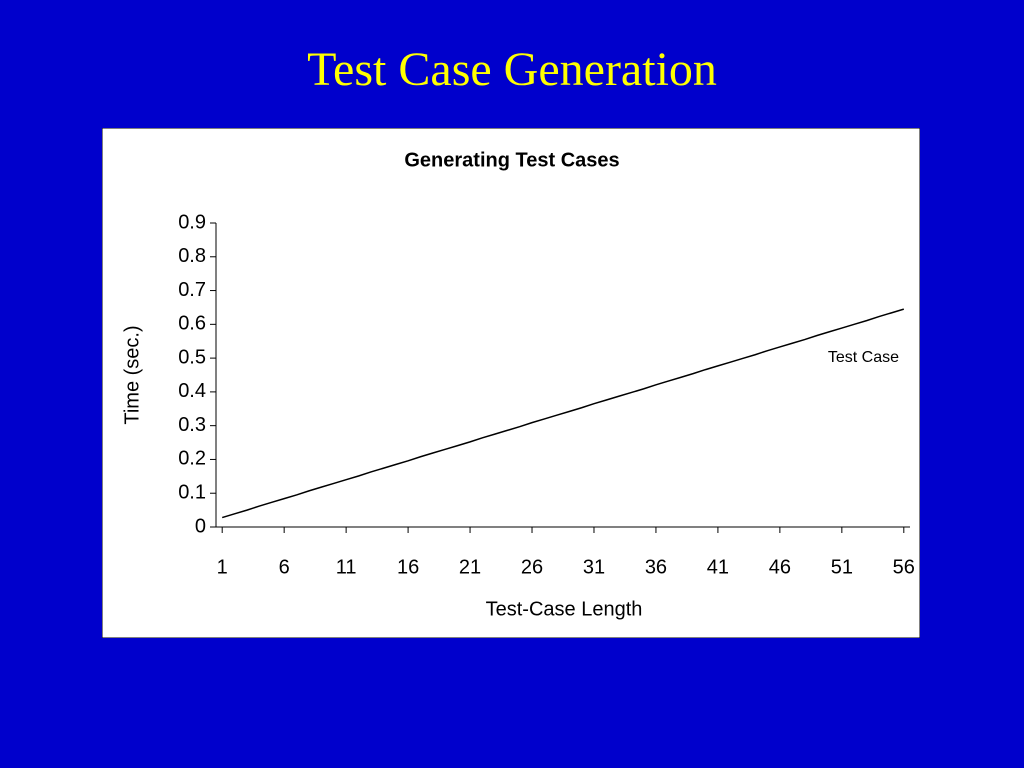  I want to click on x-axis-label: Test-Case Length, so click(564, 609).